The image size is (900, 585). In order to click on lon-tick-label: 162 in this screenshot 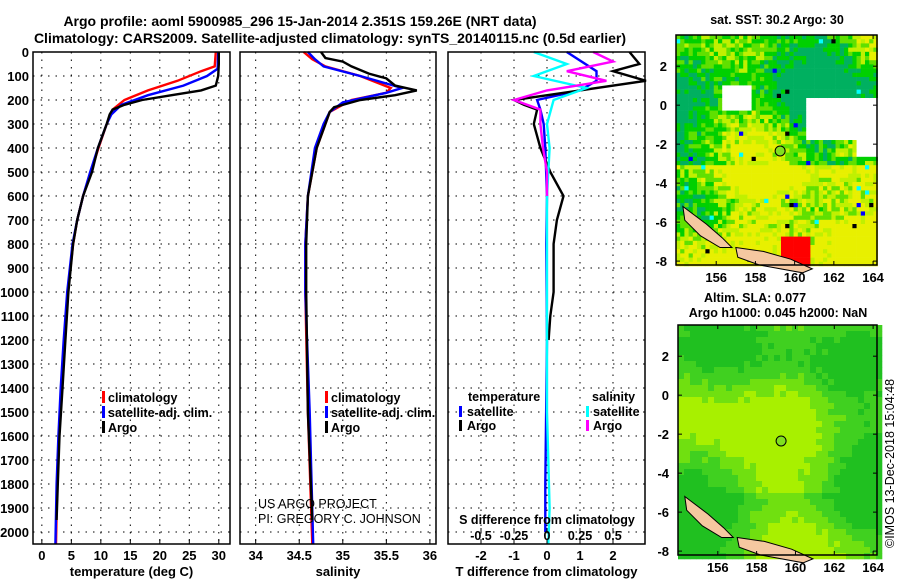, I will do `click(834, 277)`.